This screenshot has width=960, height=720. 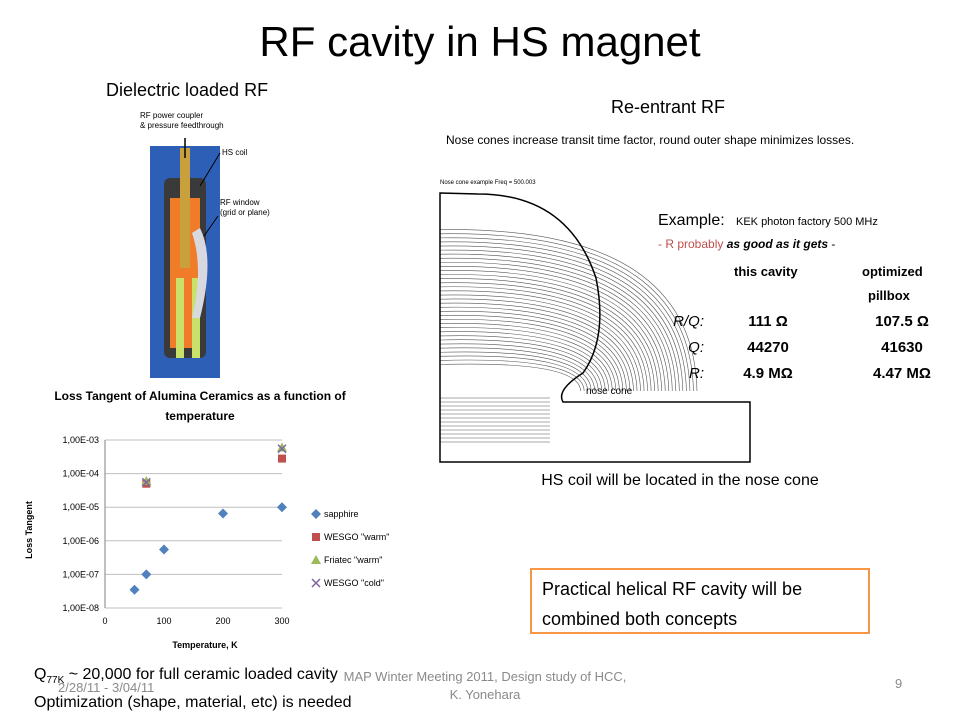 I want to click on field-lines, so click(x=568, y=336).